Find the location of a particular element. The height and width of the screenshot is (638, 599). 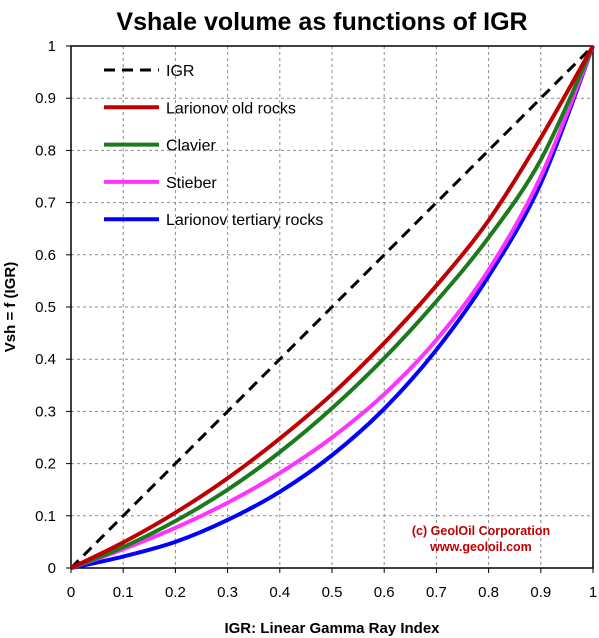

x-axis-ticks: 0 0.1 0.2 0.3 0.4 0.5 0.6 0.7 0.8 0.9 1 is located at coordinates (332, 584).